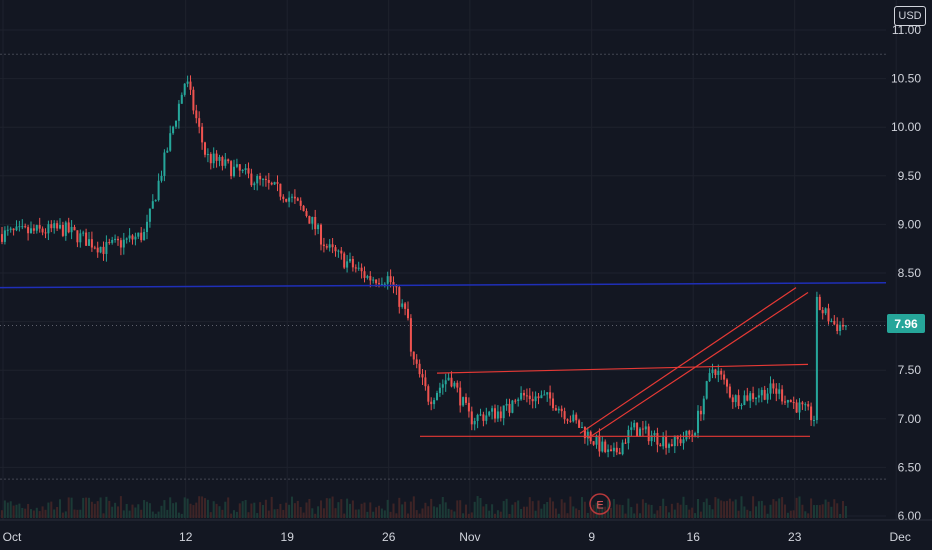 Image resolution: width=932 pixels, height=550 pixels. Describe the element at coordinates (443, 285) in the screenshot. I see `resistance-line-blue` at that location.